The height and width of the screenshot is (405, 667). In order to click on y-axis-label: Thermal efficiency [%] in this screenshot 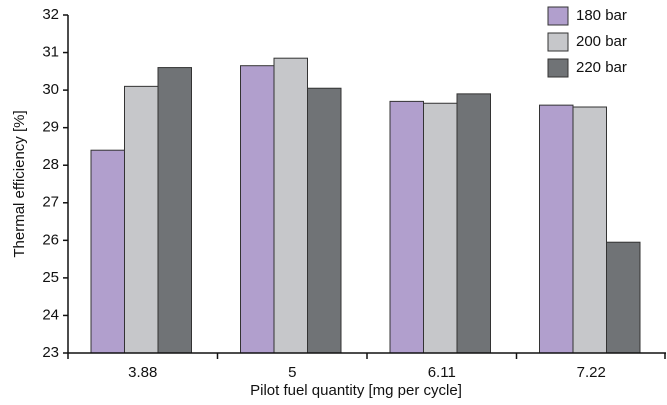, I will do `click(19, 183)`.